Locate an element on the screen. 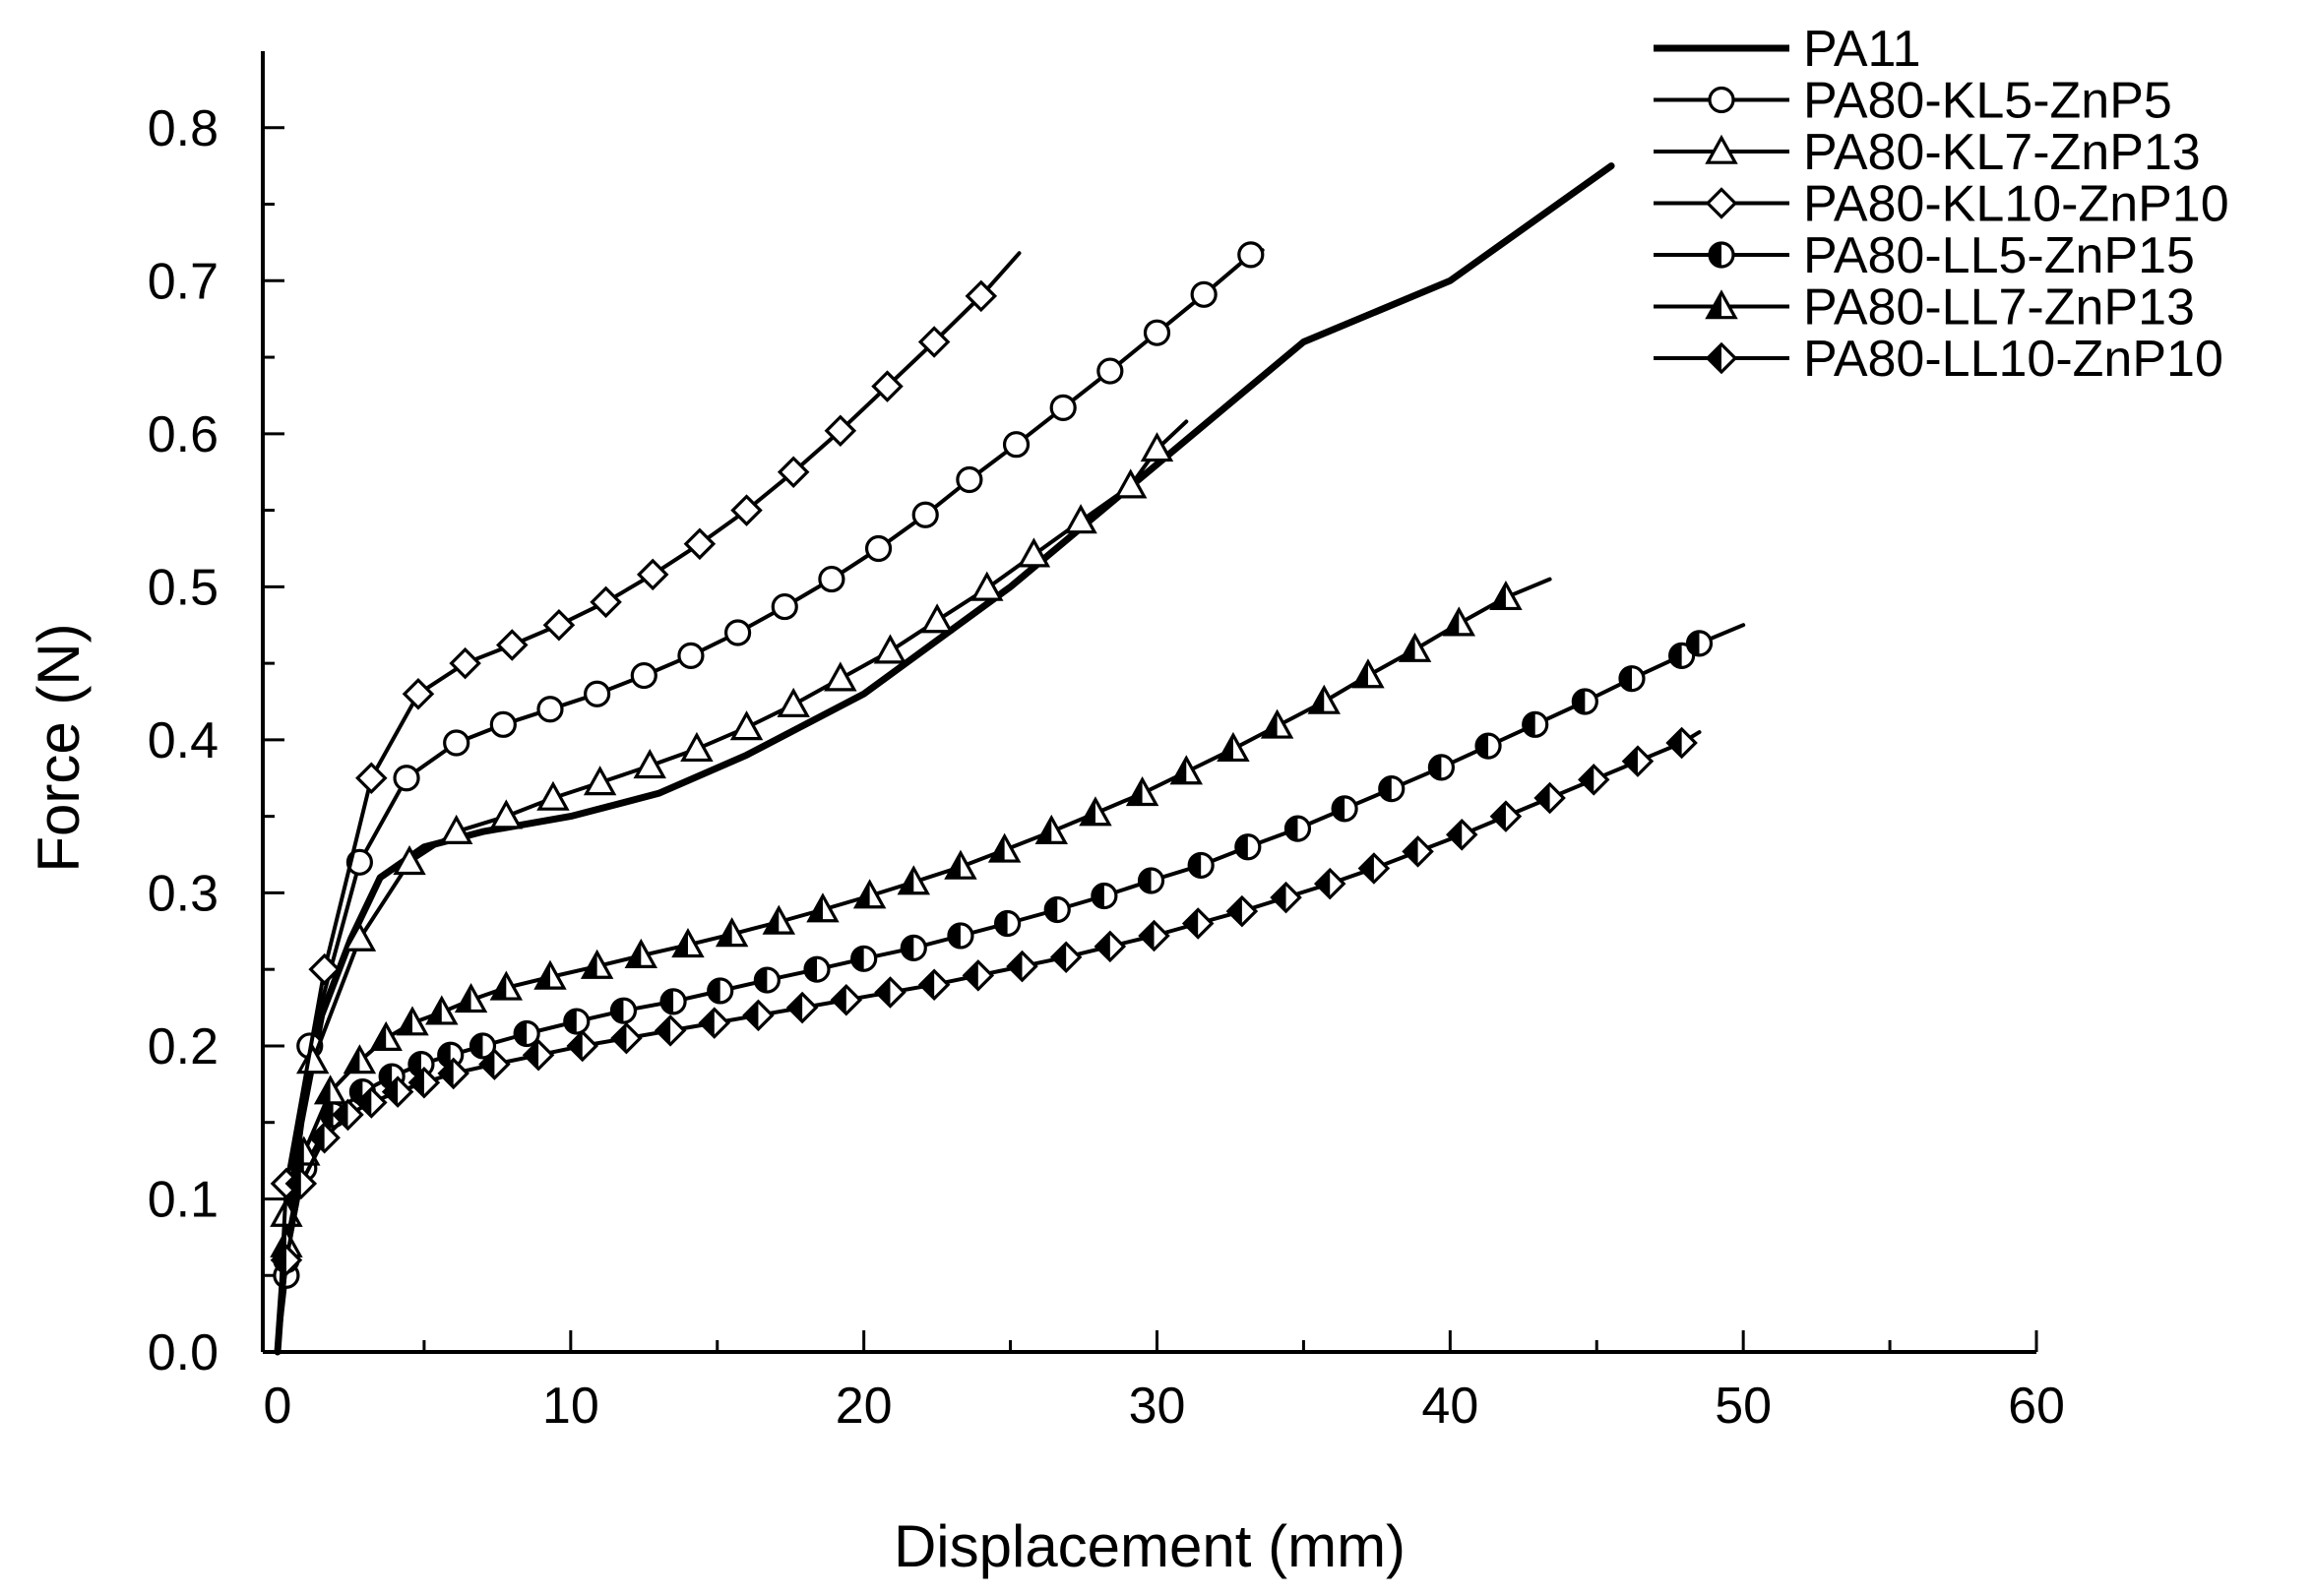 This screenshot has width=2313, height=1596. legend-label: PA80-LL10-ZnP10 is located at coordinates (2013, 359).